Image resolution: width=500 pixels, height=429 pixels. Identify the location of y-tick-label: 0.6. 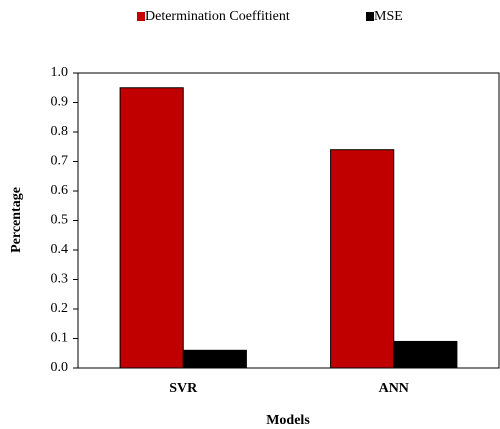
(60, 190).